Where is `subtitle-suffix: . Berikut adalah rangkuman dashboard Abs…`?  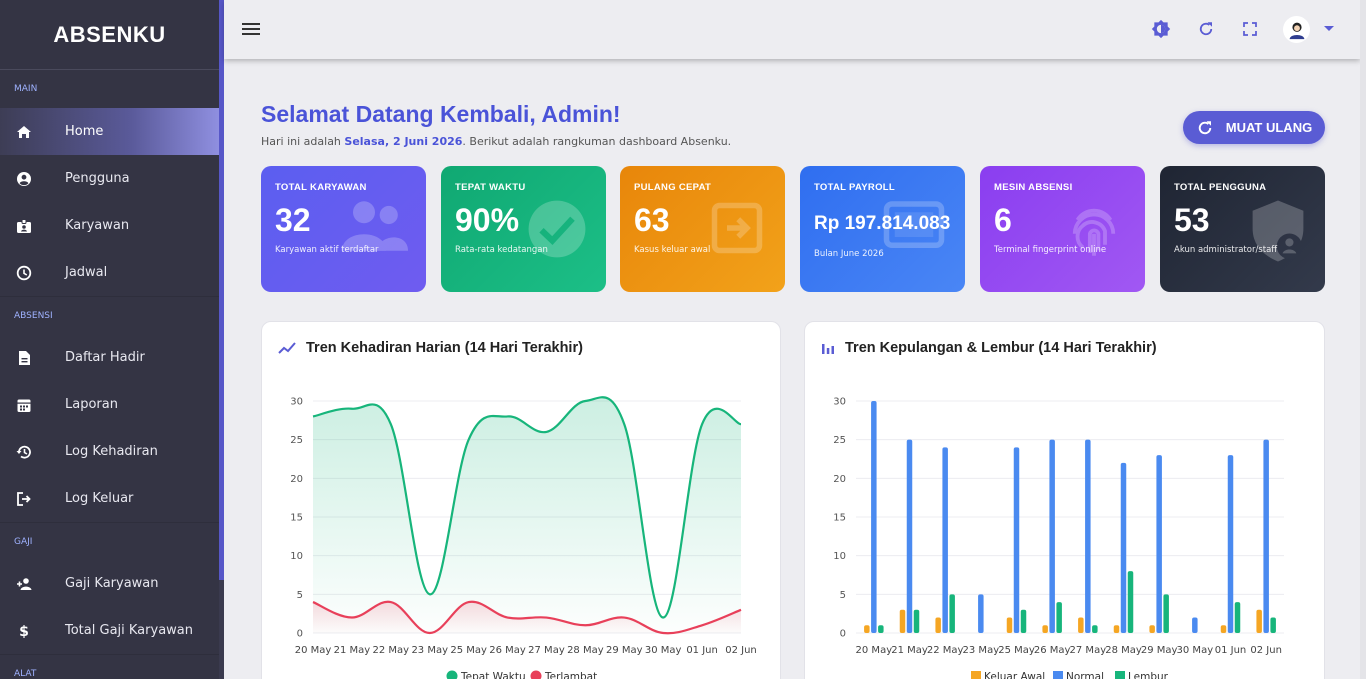
subtitle-suffix: . Berikut adalah rangkuman dashboard Abs… is located at coordinates (597, 141).